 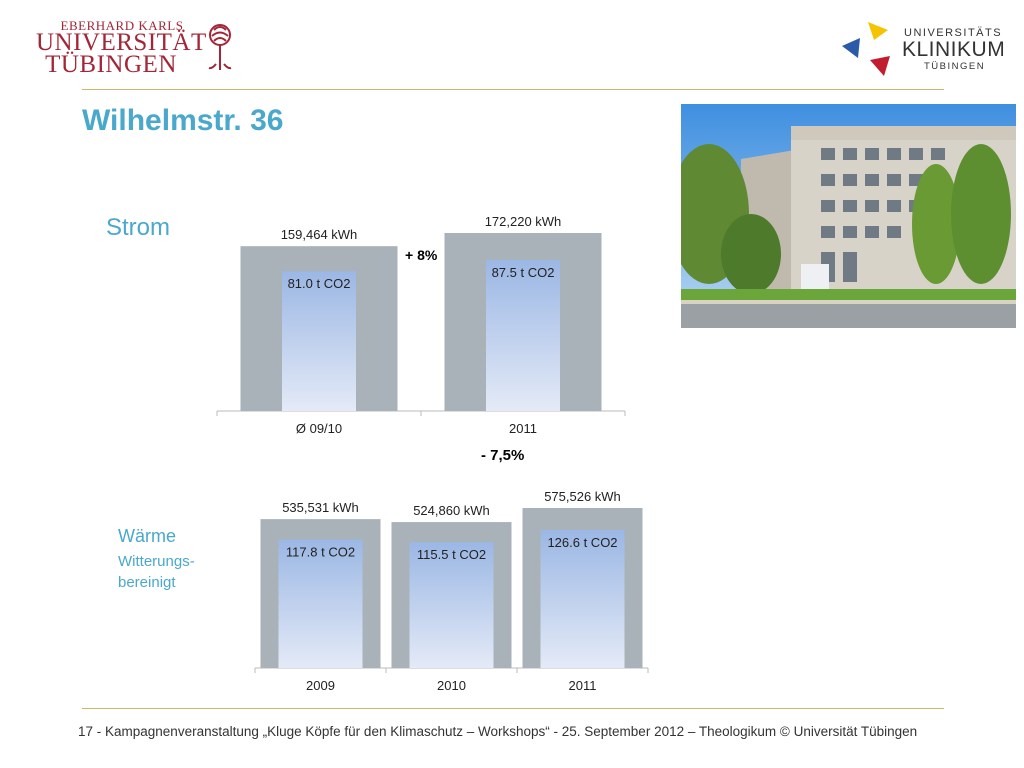 What do you see at coordinates (513, 708) in the screenshot?
I see `footer-divider` at bounding box center [513, 708].